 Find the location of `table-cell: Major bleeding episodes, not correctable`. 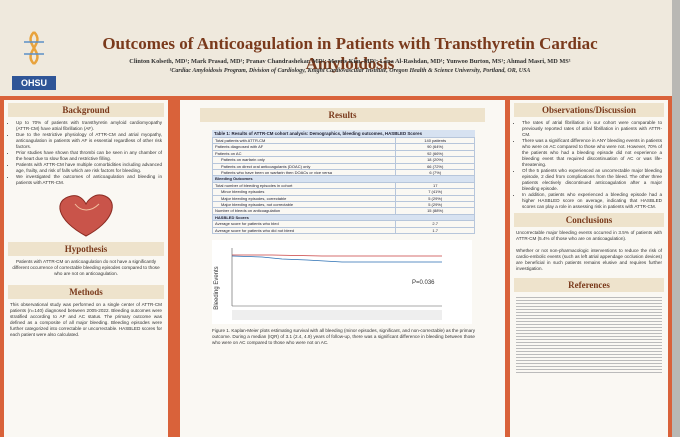

table-cell: Major bleeding episodes, not correctable is located at coordinates (304, 205).